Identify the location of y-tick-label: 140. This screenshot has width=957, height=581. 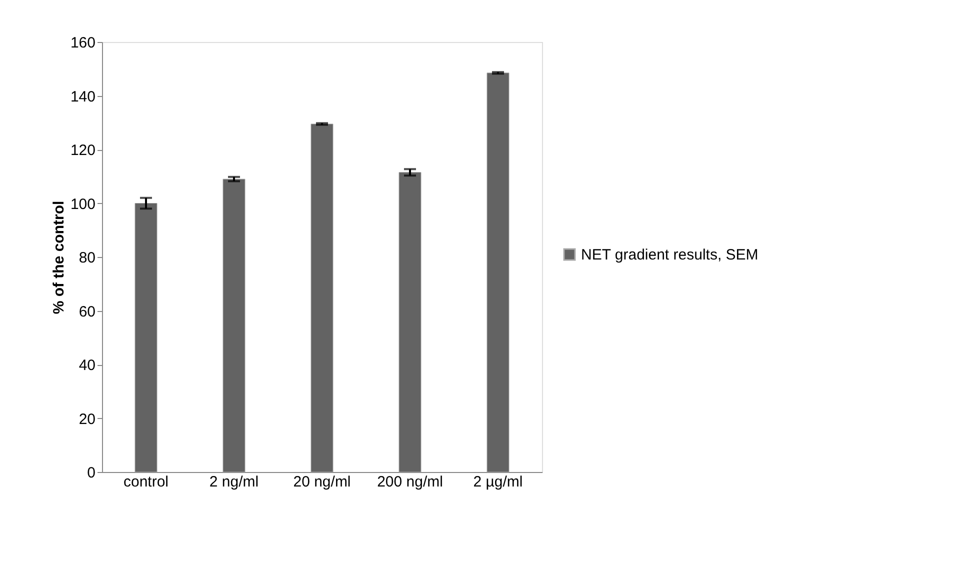
(83, 97).